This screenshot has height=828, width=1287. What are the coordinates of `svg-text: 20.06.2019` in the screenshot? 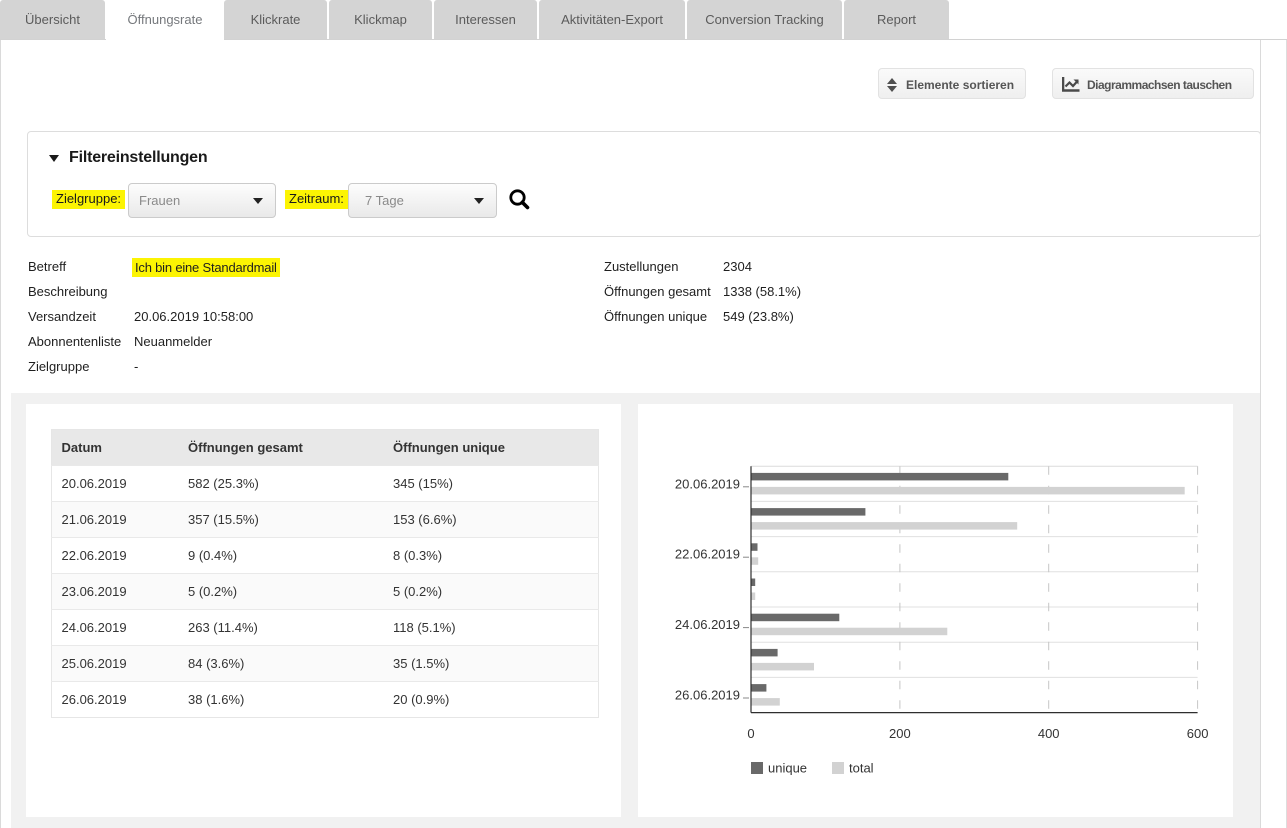 It's located at (707, 483).